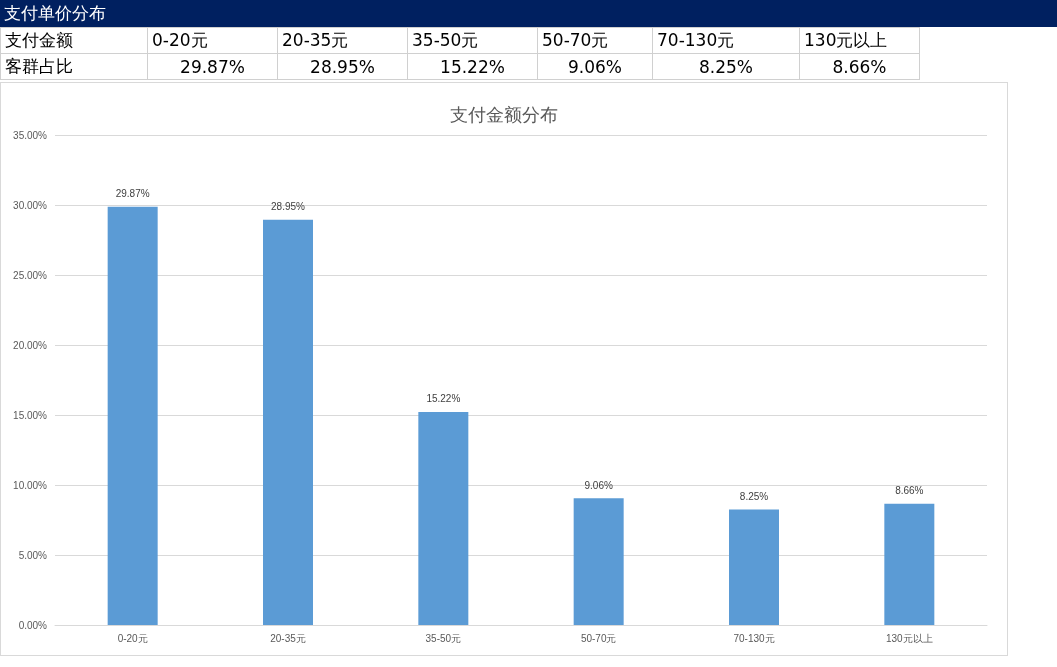  What do you see at coordinates (33, 555) in the screenshot?
I see `y-tick-label: 5.00%` at bounding box center [33, 555].